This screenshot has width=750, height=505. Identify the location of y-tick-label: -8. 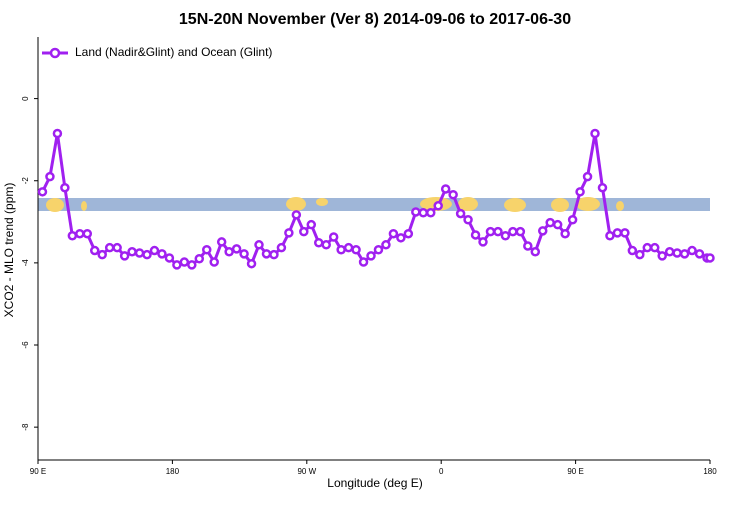
(25, 427).